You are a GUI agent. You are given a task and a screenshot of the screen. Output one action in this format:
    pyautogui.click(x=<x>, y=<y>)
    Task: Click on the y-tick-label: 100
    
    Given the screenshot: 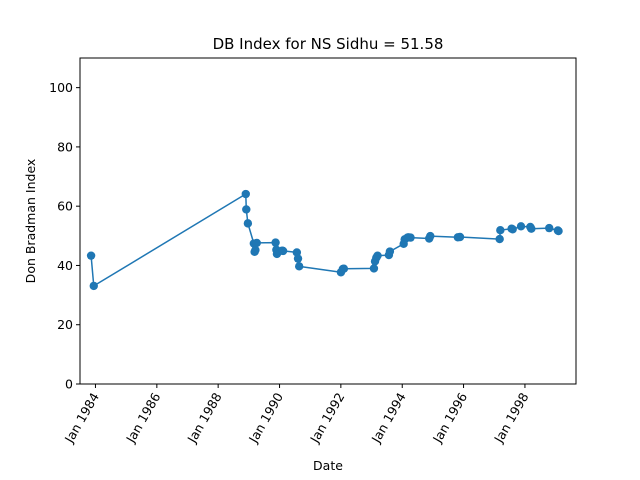 What is the action you would take?
    pyautogui.click(x=61, y=87)
    